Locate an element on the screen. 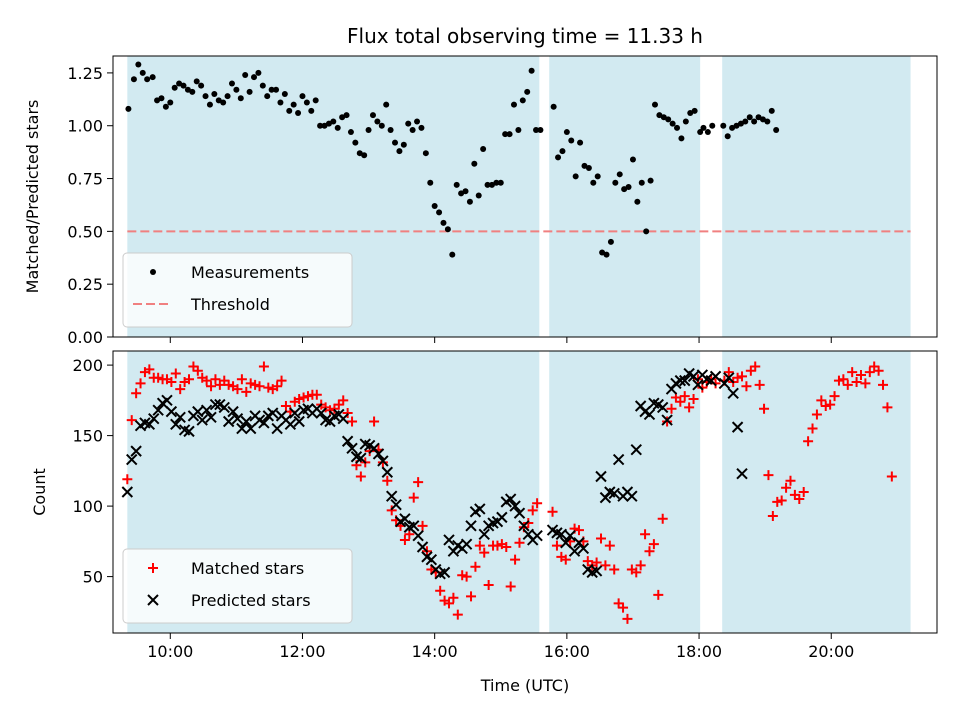 The width and height of the screenshot is (960, 720). x-tick-label: 12:00 is located at coordinates (302, 651).